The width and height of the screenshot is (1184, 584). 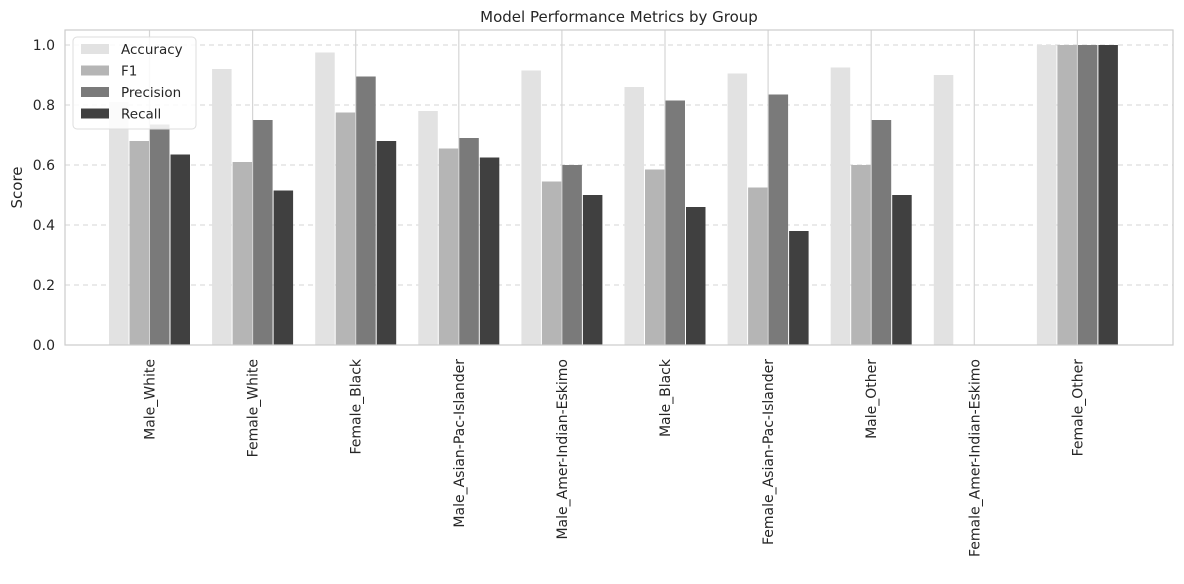 What do you see at coordinates (840, 206) in the screenshot?
I see `bar-accuracy-male_other` at bounding box center [840, 206].